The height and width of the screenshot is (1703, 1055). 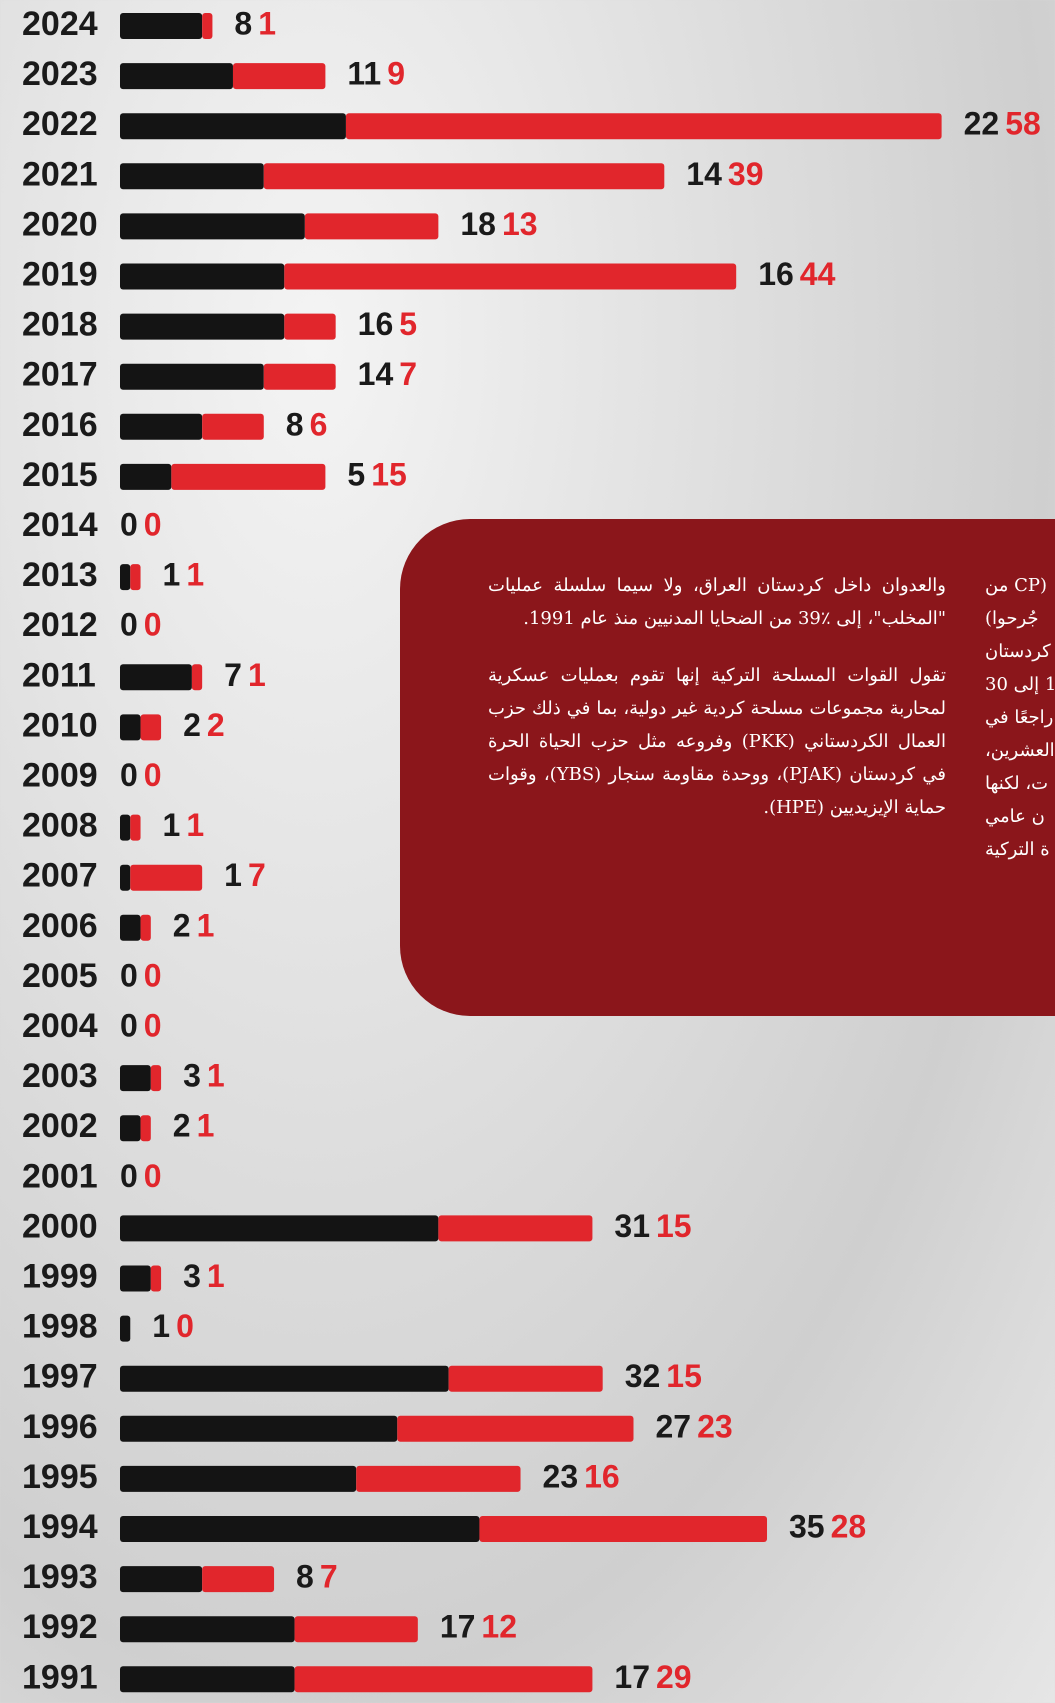 What do you see at coordinates (807, 1526) in the screenshot?
I see `value-label: 35` at bounding box center [807, 1526].